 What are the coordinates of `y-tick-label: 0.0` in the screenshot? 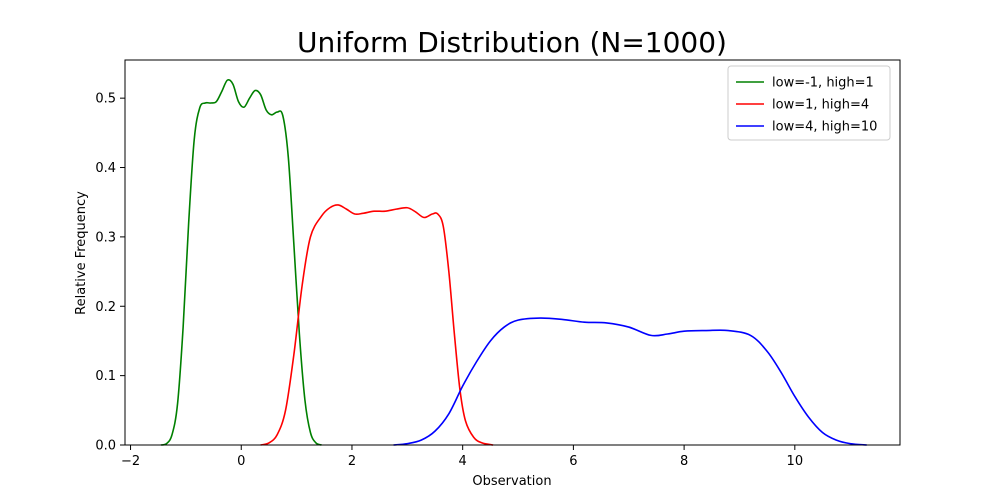 It's located at (105, 446).